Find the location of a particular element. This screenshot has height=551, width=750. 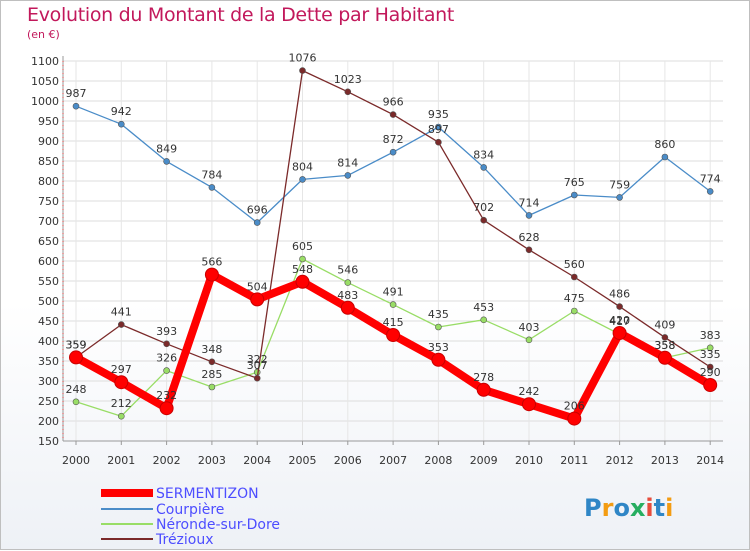

data-label: 774 is located at coordinates (710, 178).